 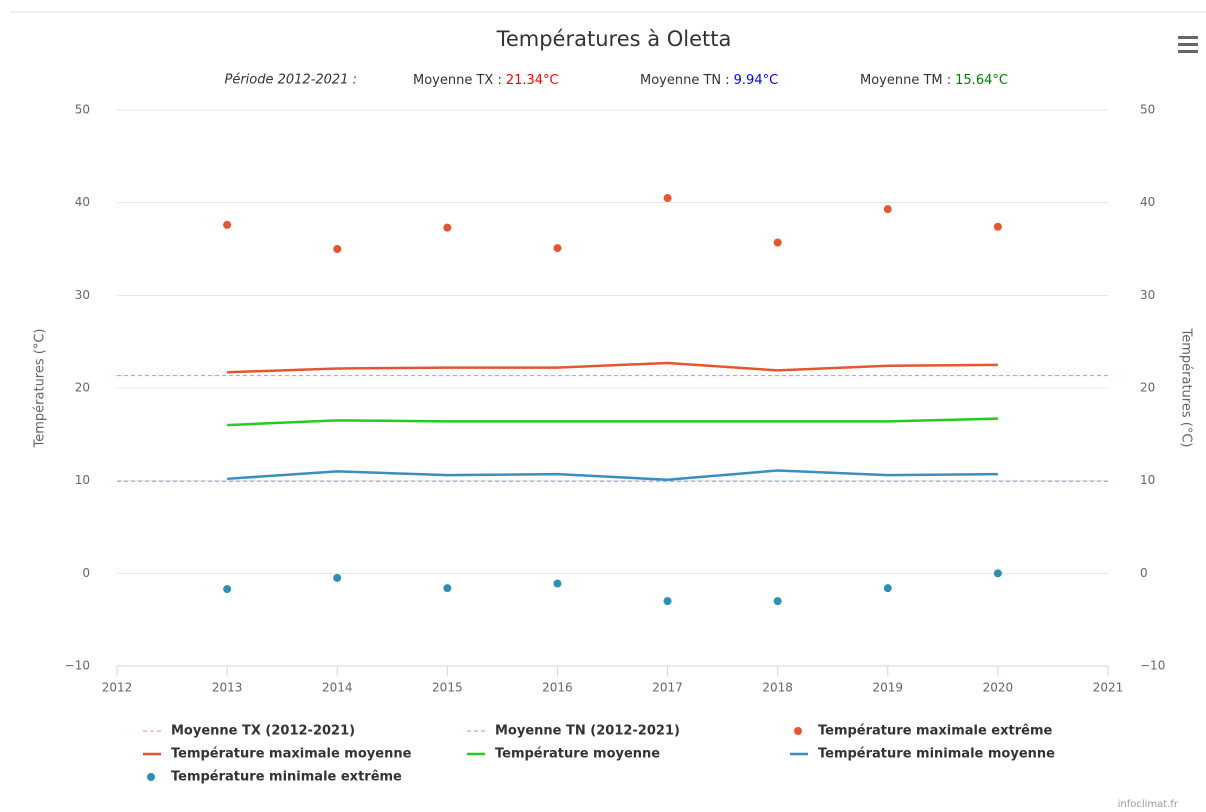 I want to click on y-tick-label: 0, so click(x=86, y=573).